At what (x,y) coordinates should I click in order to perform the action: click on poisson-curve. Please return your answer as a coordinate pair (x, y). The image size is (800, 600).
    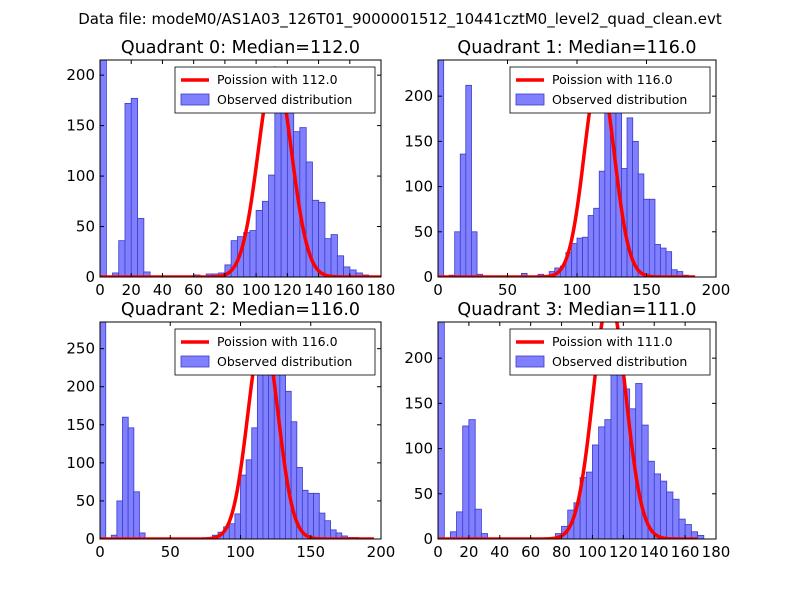
    Looking at the image, I should click on (568, 430).